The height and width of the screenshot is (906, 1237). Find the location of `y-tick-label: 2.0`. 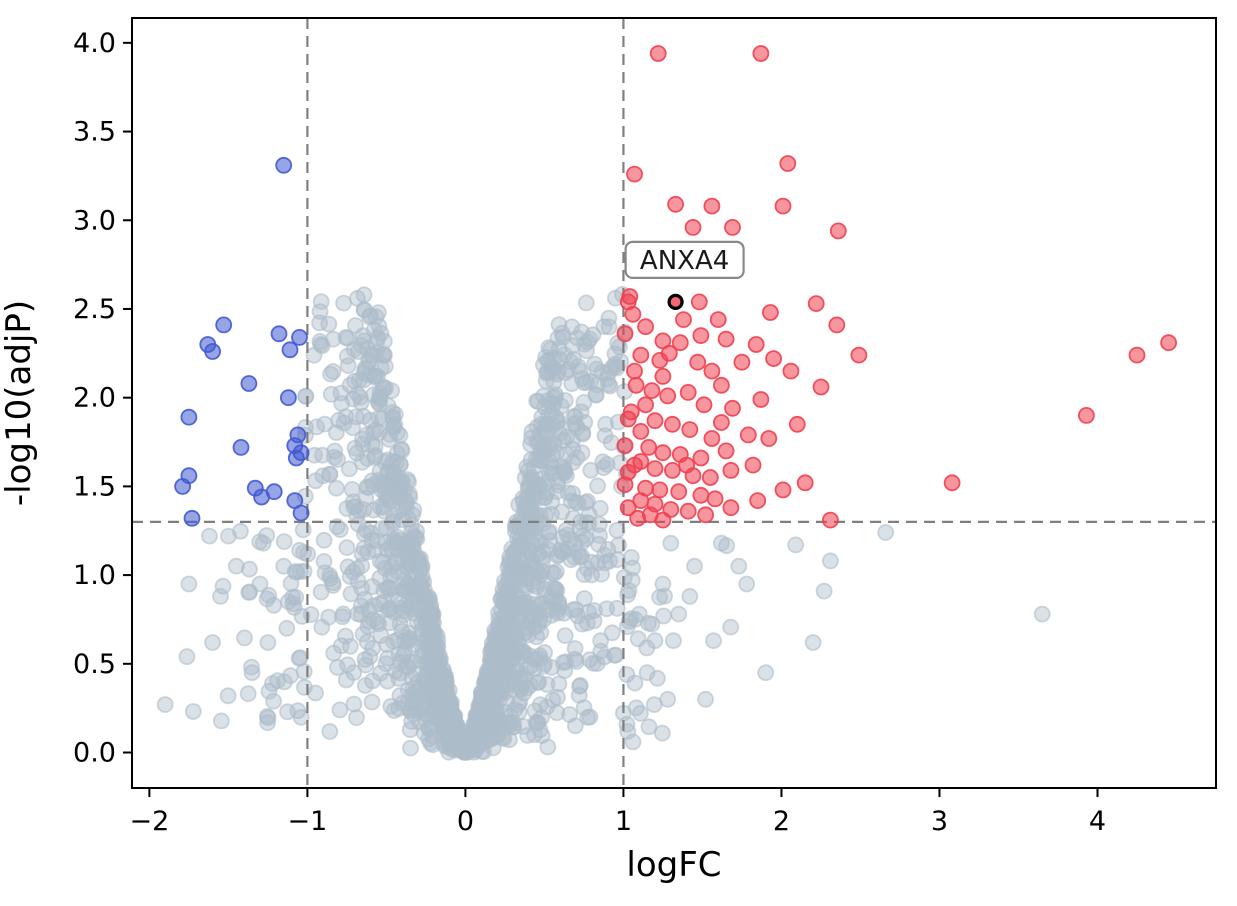

y-tick-label: 2.0 is located at coordinates (94, 398).